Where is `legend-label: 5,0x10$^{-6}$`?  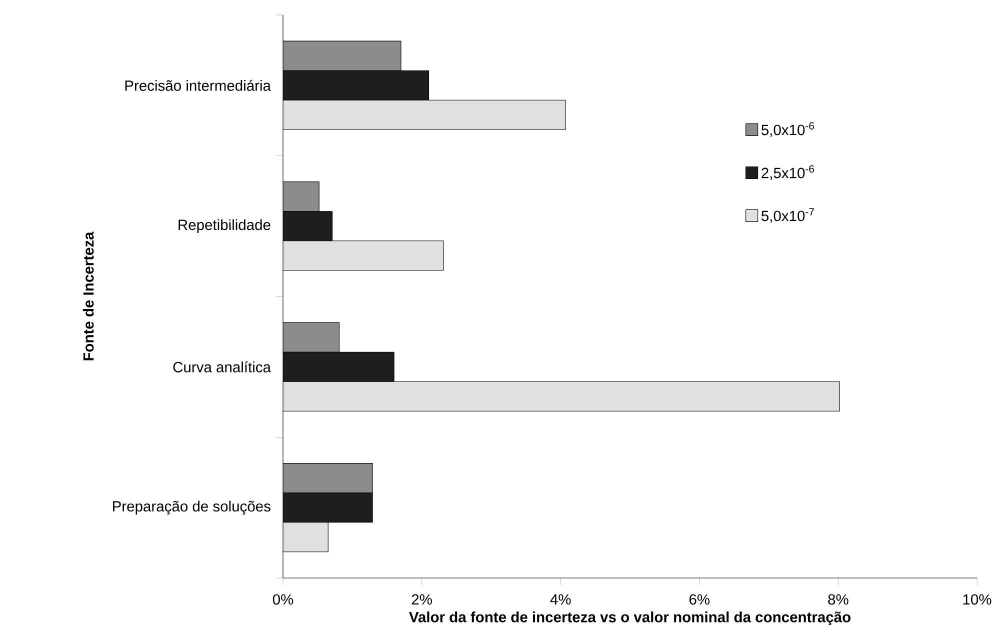 legend-label: 5,0x10$^{-6}$ is located at coordinates (788, 129).